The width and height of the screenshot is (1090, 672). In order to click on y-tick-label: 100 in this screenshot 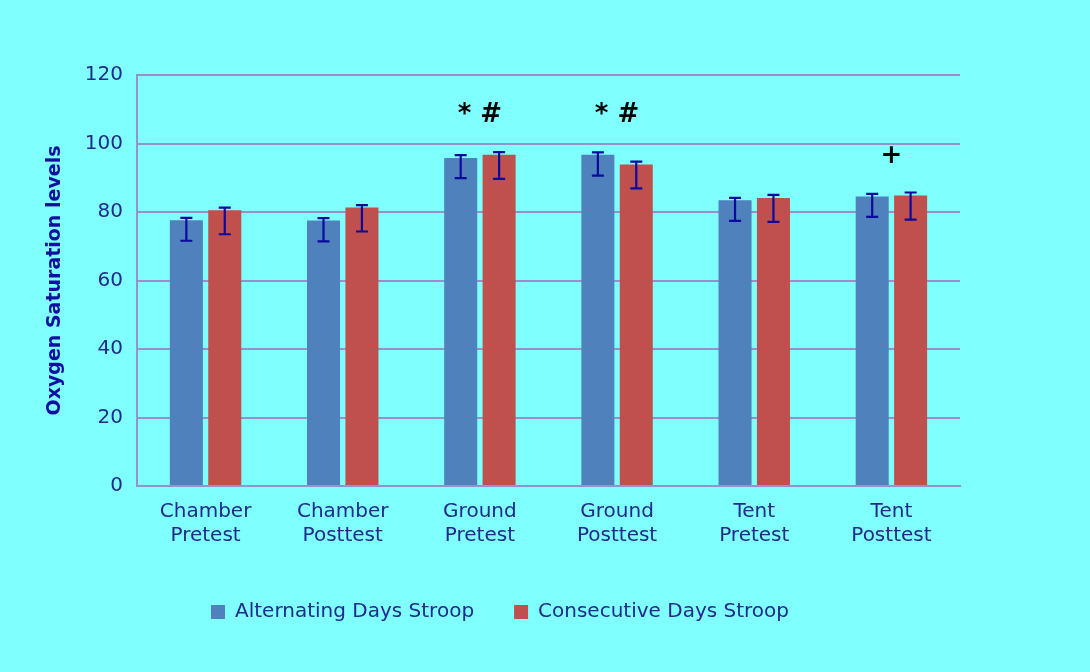, I will do `click(103, 141)`.